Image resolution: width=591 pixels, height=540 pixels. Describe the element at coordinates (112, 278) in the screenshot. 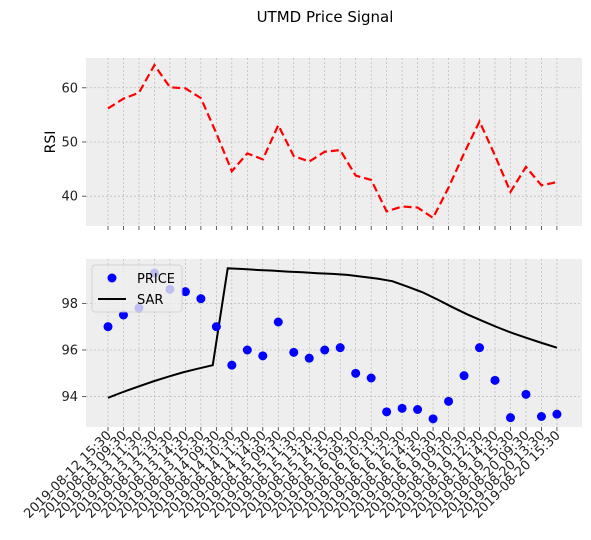

I see `legend-price-marker` at that location.